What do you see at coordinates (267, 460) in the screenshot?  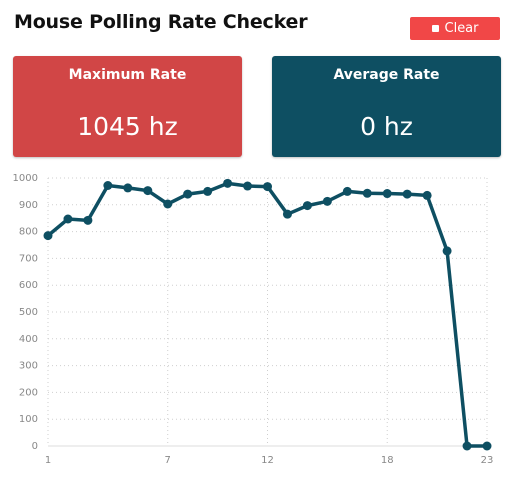 I see `x-tick-label: 12` at bounding box center [267, 460].